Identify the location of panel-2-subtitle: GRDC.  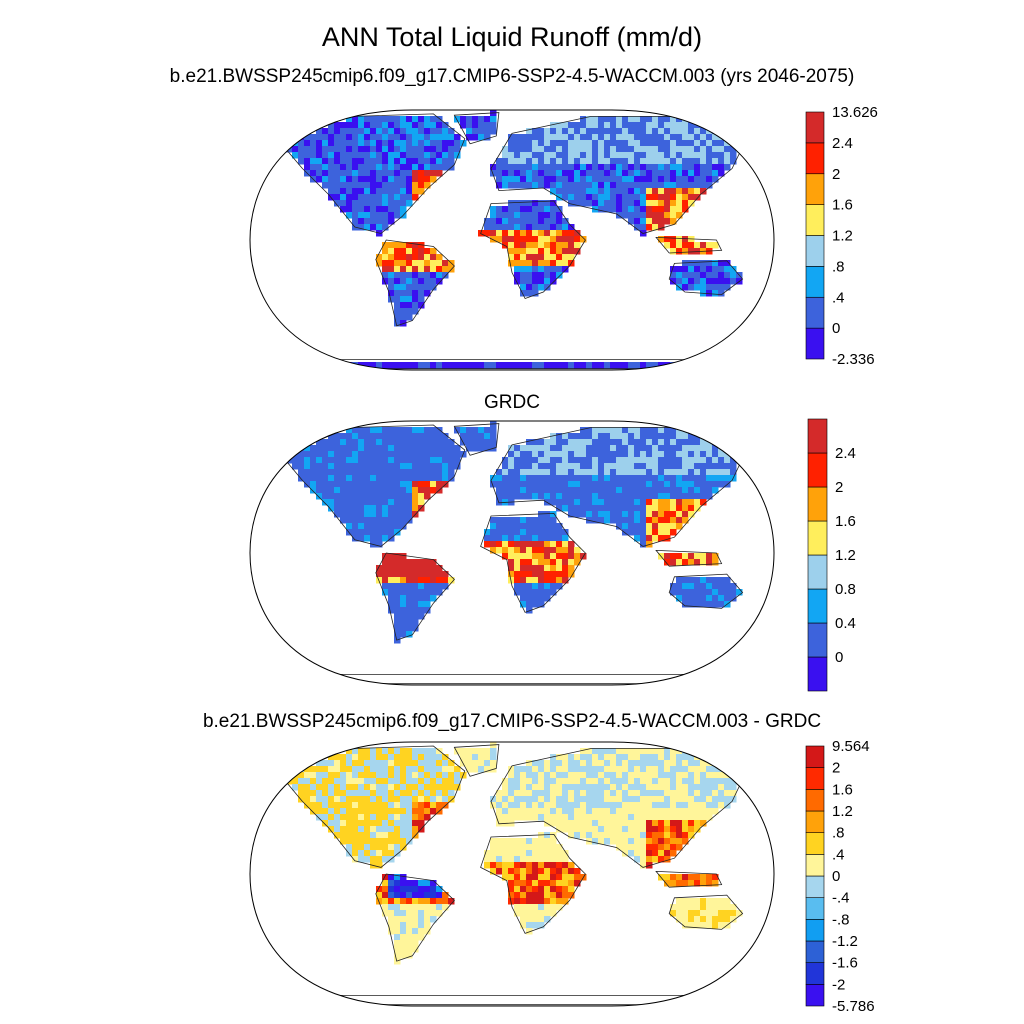
(512, 402).